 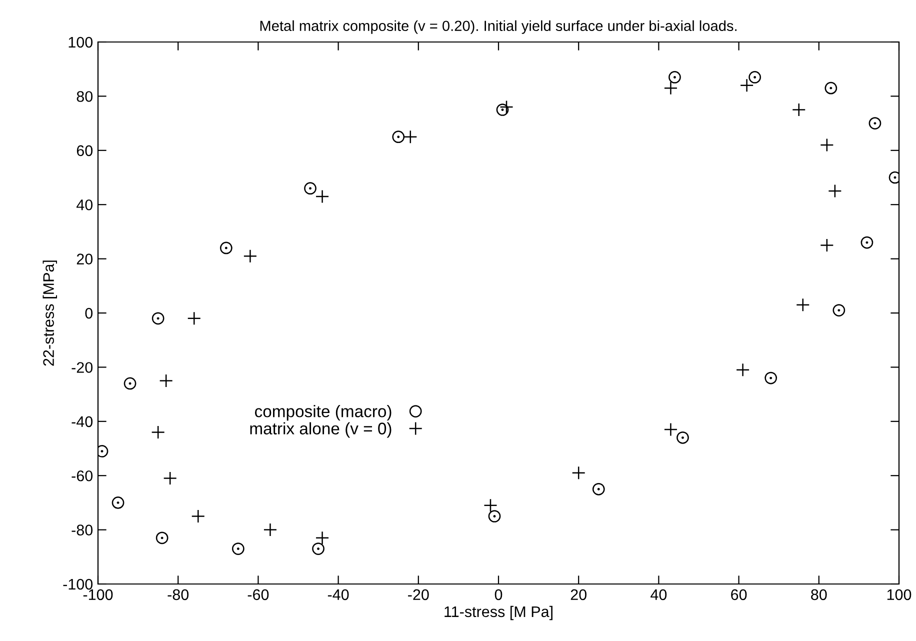 I want to click on x-tick-label: 40, so click(x=658, y=594).